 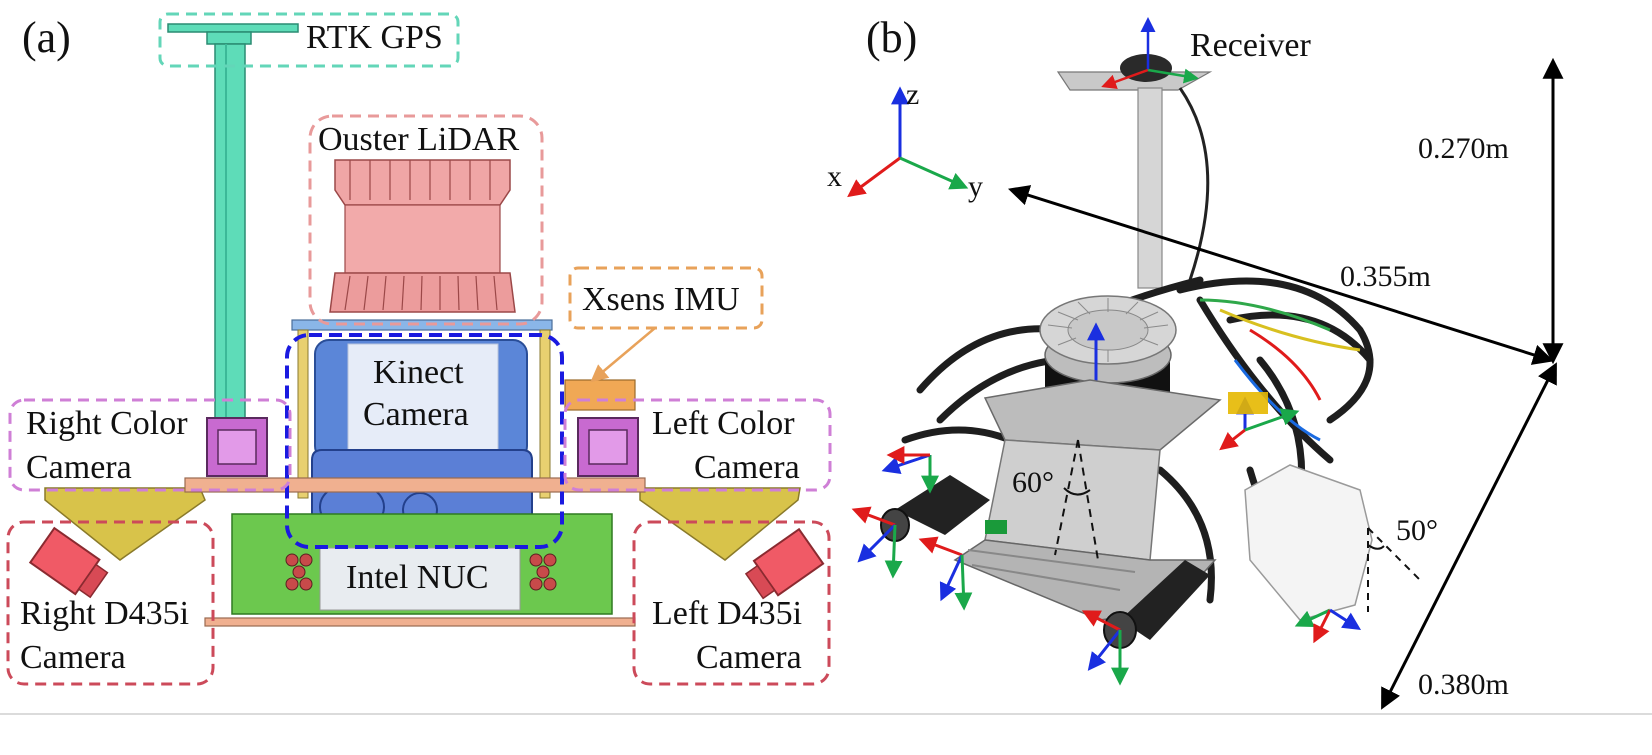 What do you see at coordinates (422, 236) in the screenshot?
I see `ouster-lidar-body` at bounding box center [422, 236].